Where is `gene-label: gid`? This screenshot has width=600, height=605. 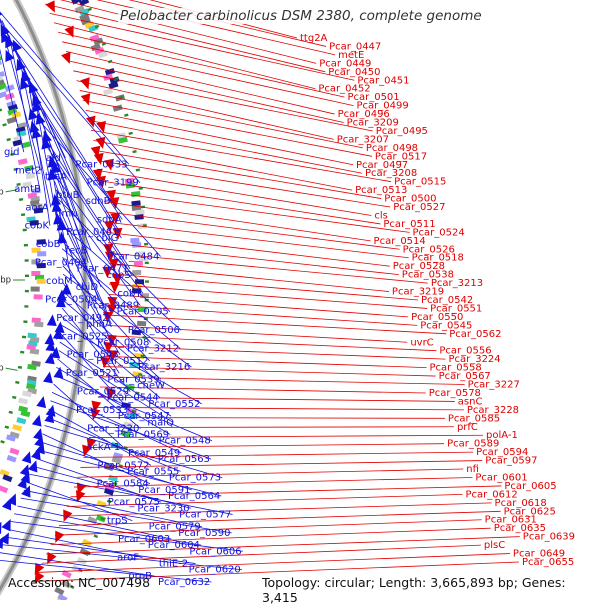 gene-label: gid is located at coordinates (11, 152).